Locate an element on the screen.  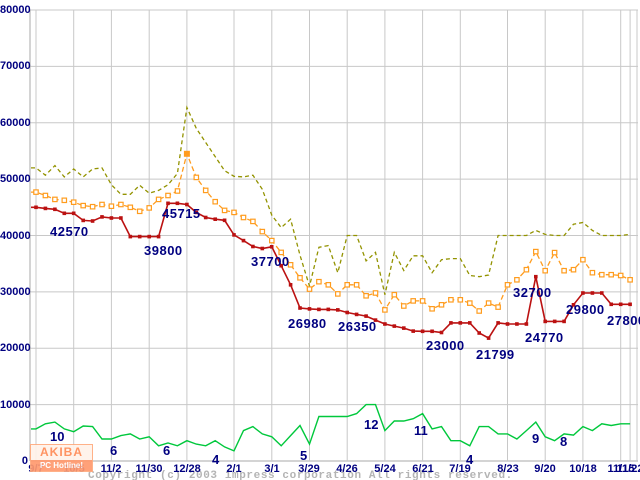
y-axis-tick-label: 40000 is located at coordinates (15, 236).